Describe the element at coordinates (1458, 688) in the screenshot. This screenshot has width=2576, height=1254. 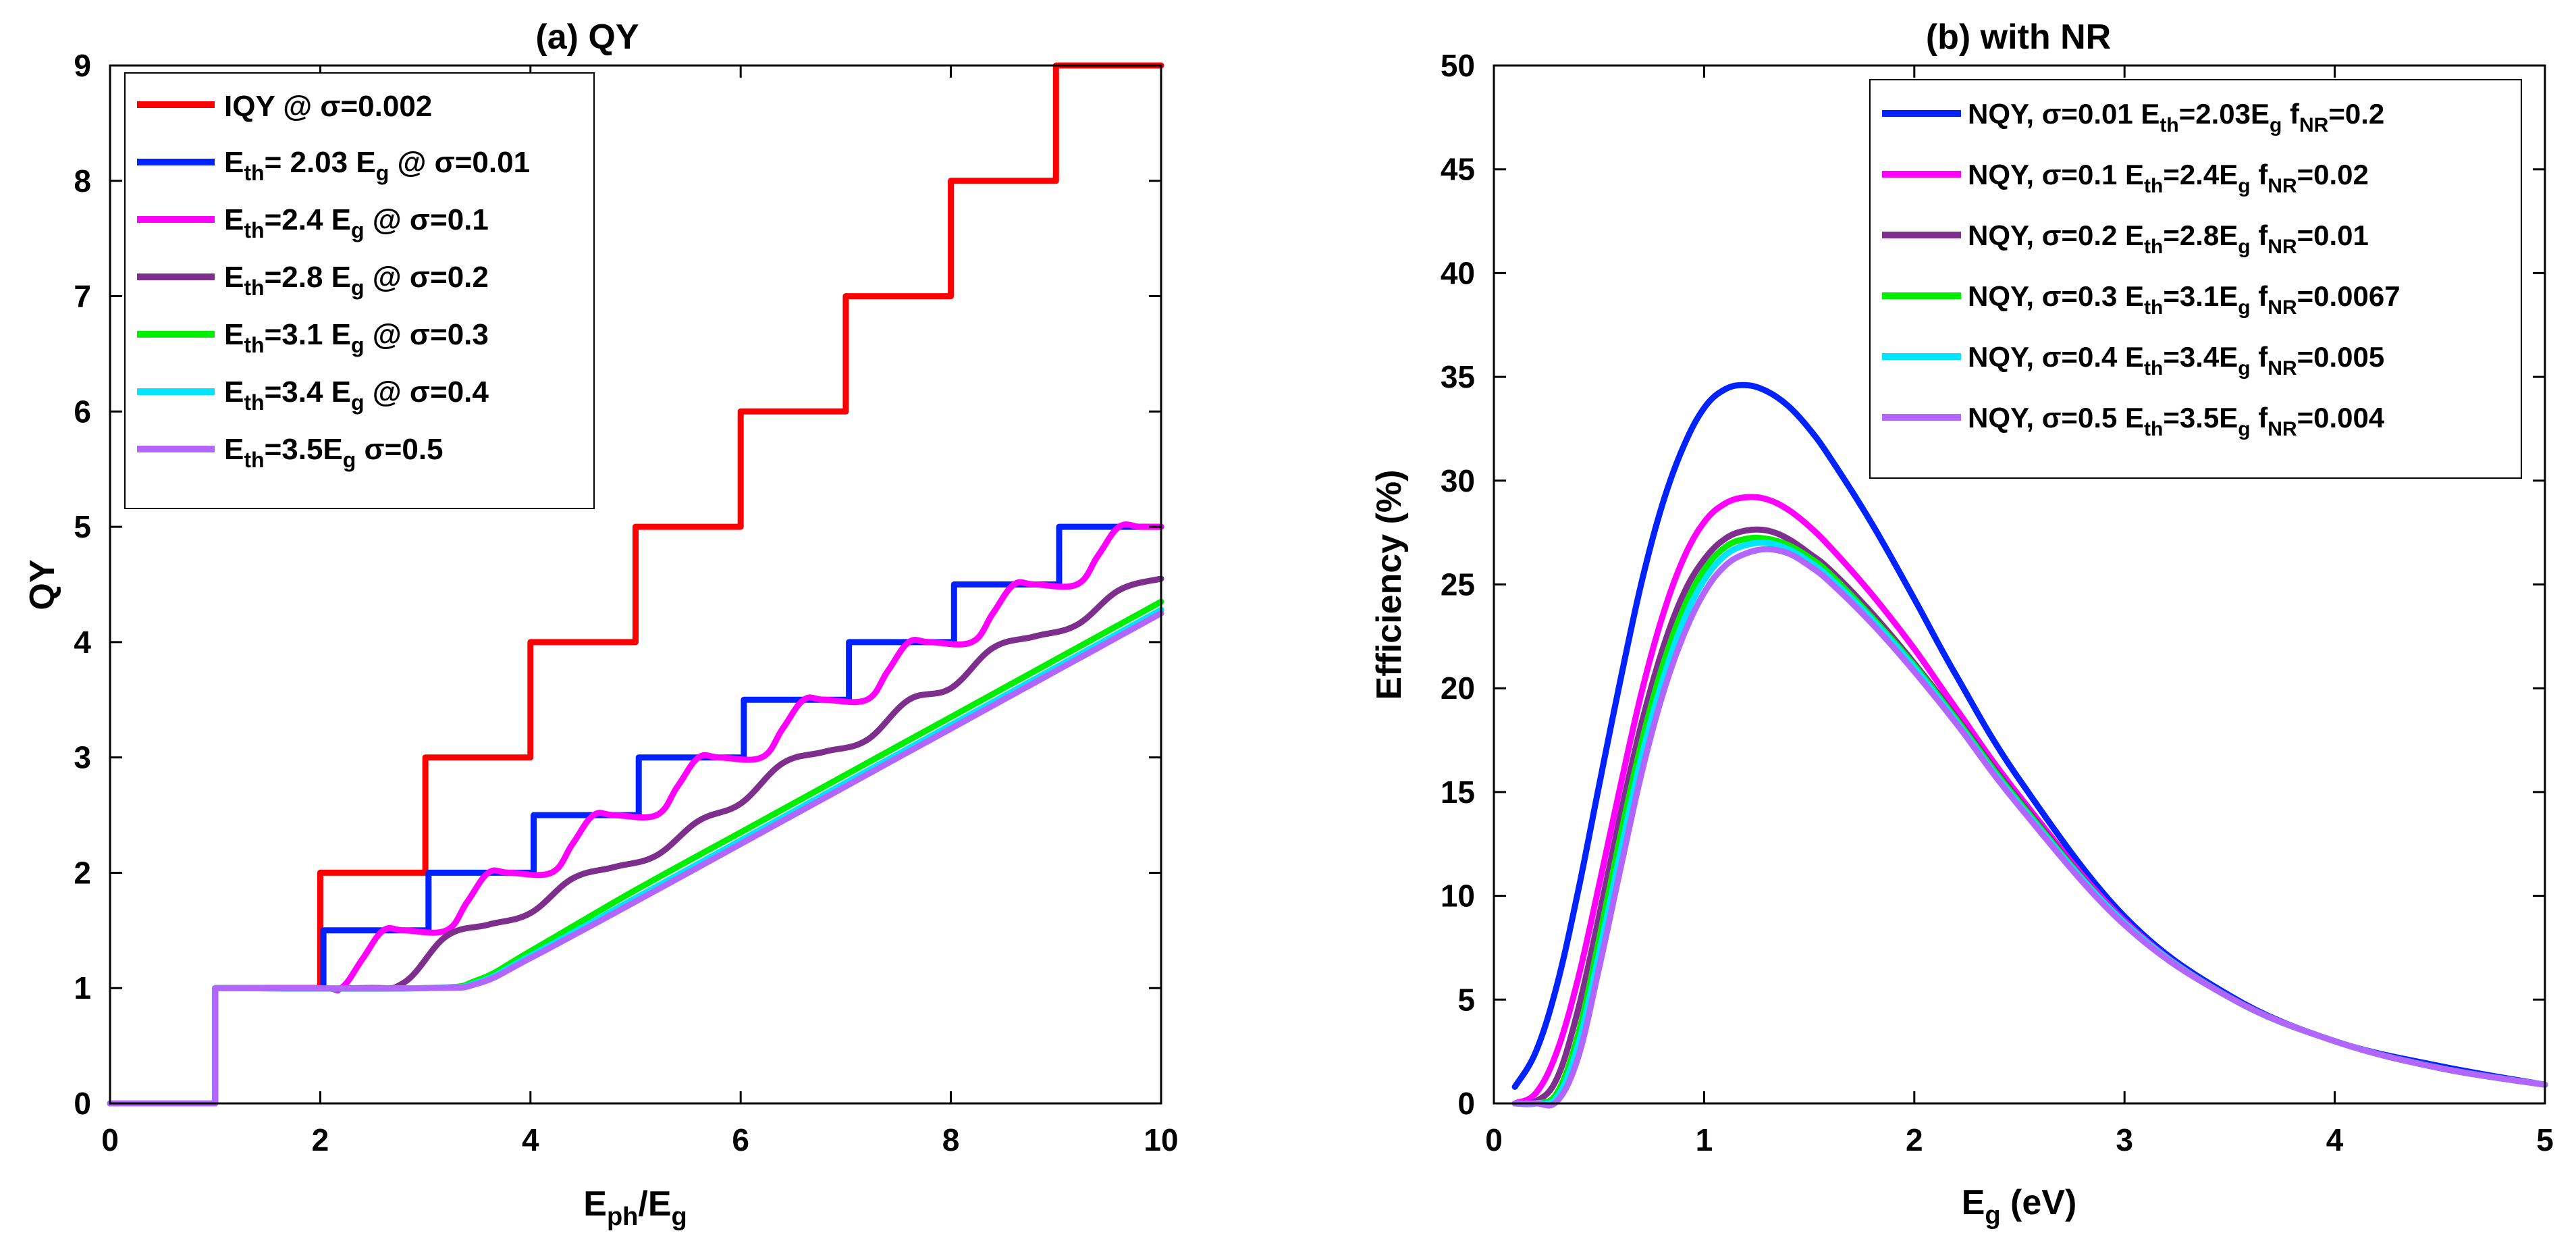
I see `y-tick-label: 20` at that location.